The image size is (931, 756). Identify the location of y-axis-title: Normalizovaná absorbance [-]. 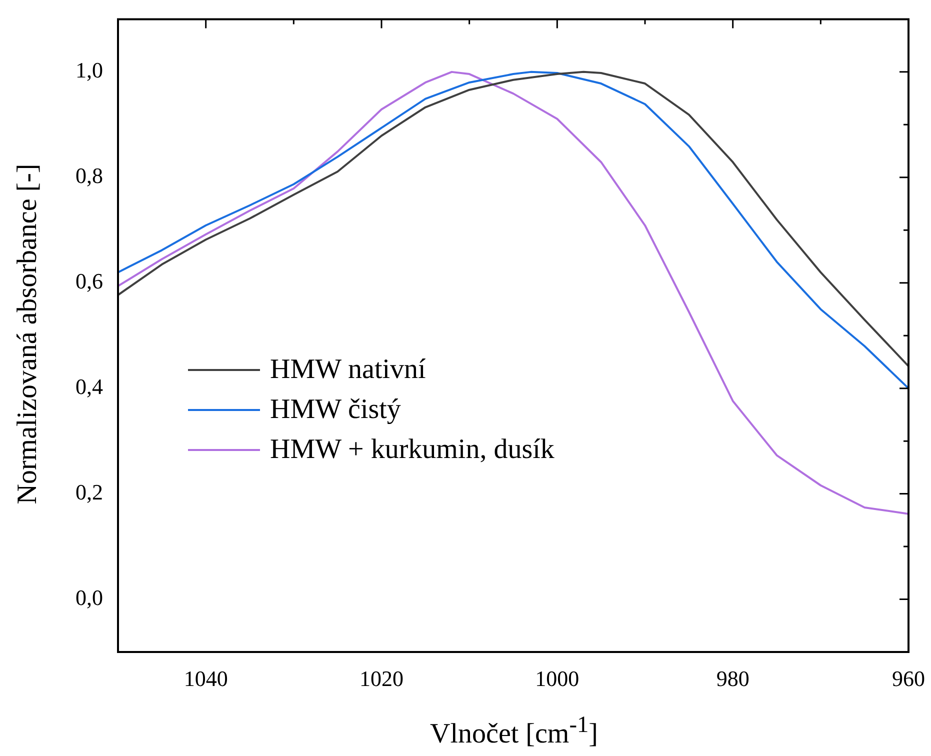
(28, 333).